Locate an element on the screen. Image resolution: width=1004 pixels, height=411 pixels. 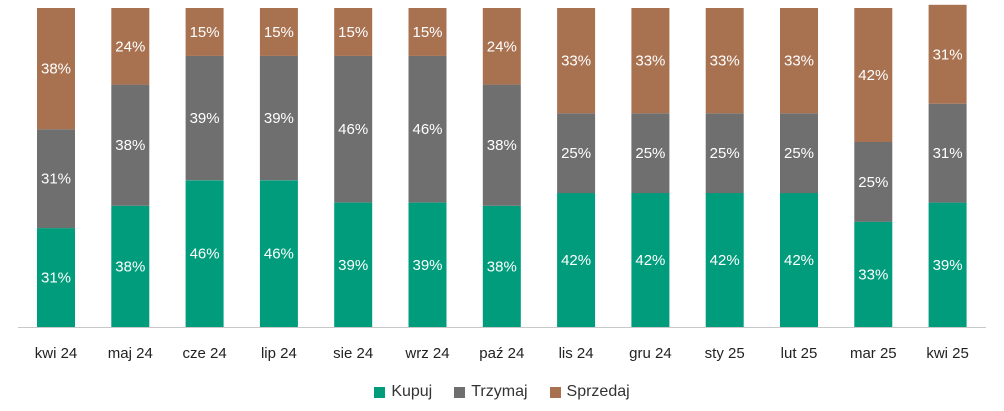
data-label-sprzedaj-4: 15% is located at coordinates (353, 32).